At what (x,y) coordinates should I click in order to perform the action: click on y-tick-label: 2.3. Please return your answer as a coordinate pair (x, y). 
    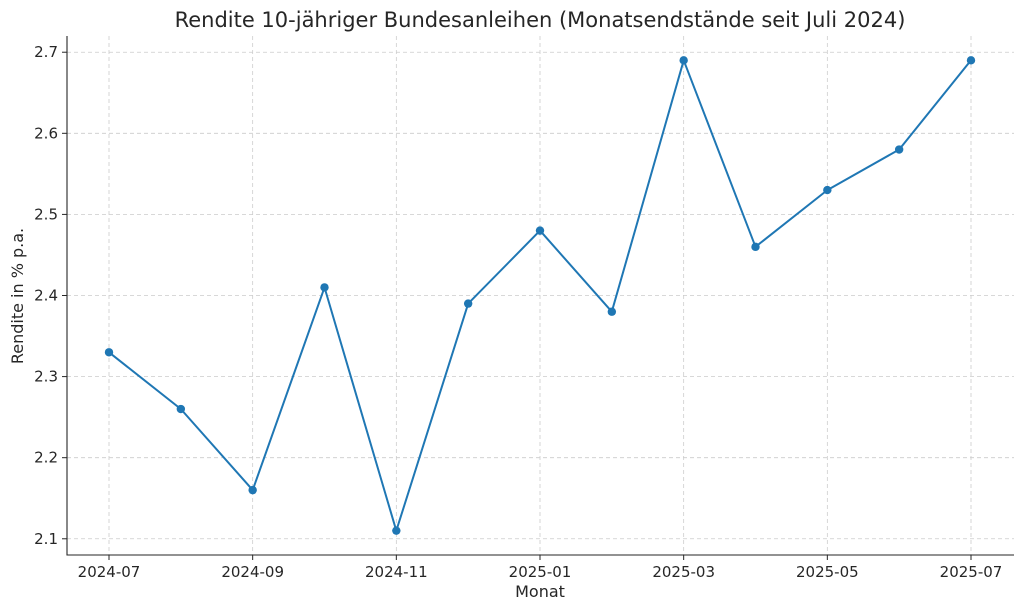
    Looking at the image, I should click on (46, 377).